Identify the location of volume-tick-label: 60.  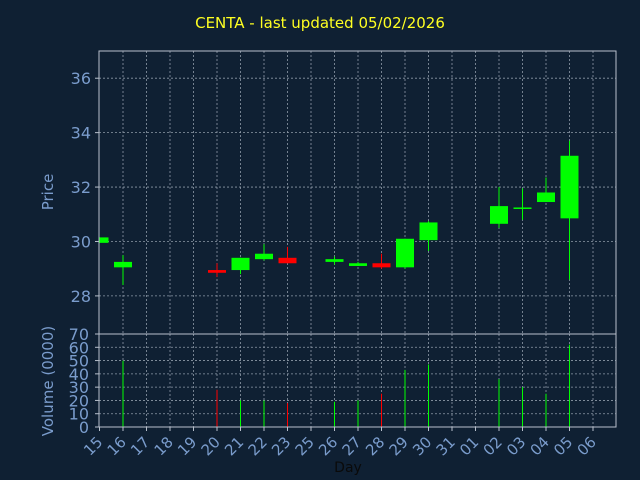
(79, 347).